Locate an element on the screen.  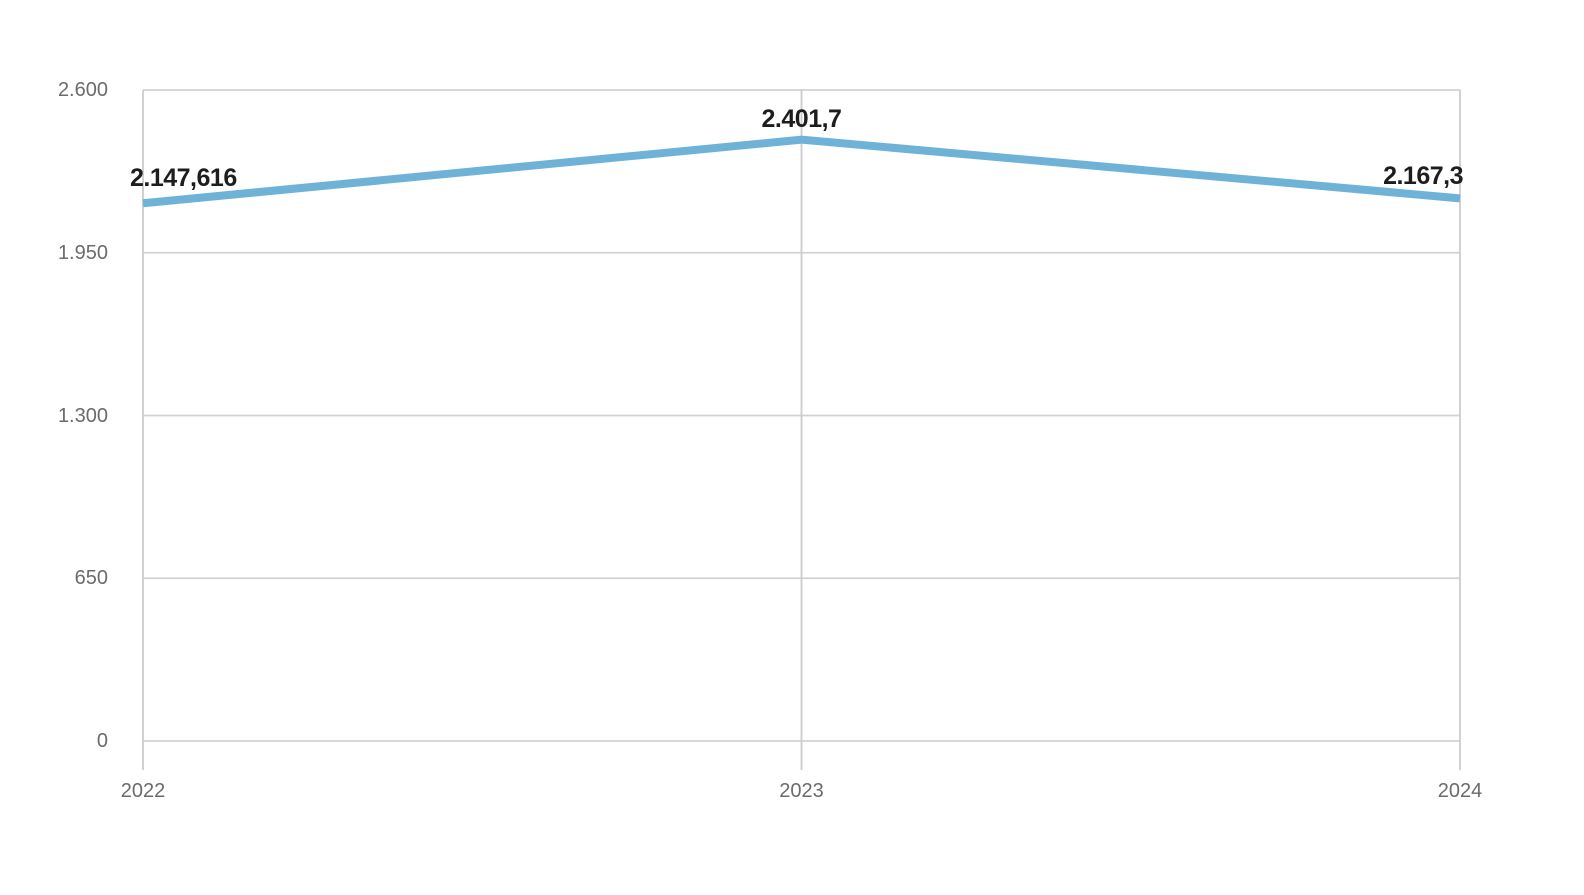
x-axis-tick-label: 2024 is located at coordinates (1460, 791).